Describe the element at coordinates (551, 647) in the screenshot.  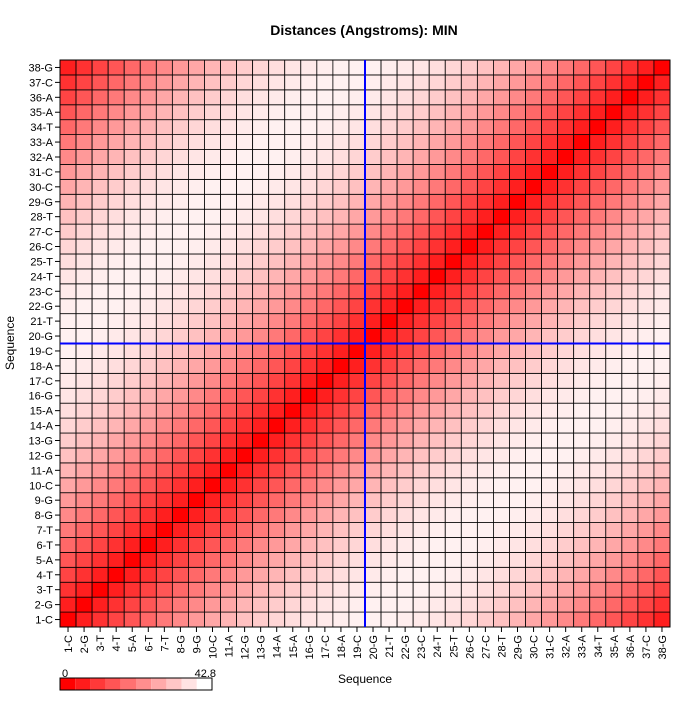
I see `x-tick-label: 31-C` at that location.